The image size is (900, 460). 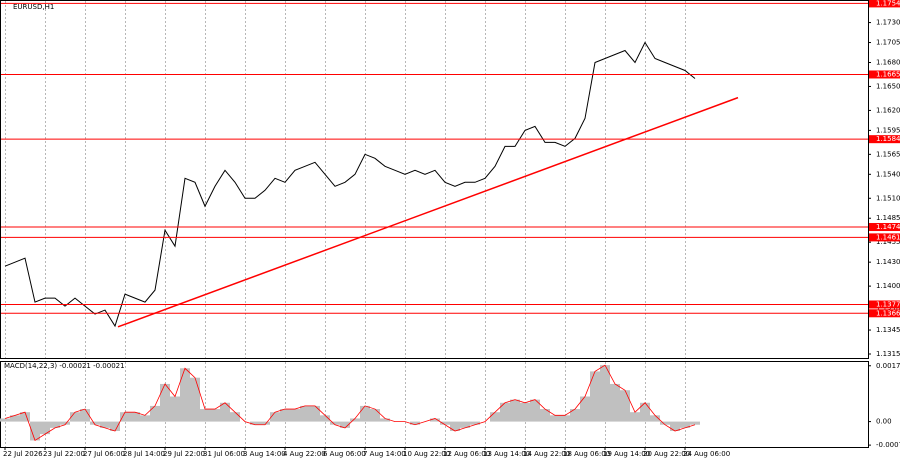 I want to click on y-tick-label: 1.1455, so click(x=888, y=242).